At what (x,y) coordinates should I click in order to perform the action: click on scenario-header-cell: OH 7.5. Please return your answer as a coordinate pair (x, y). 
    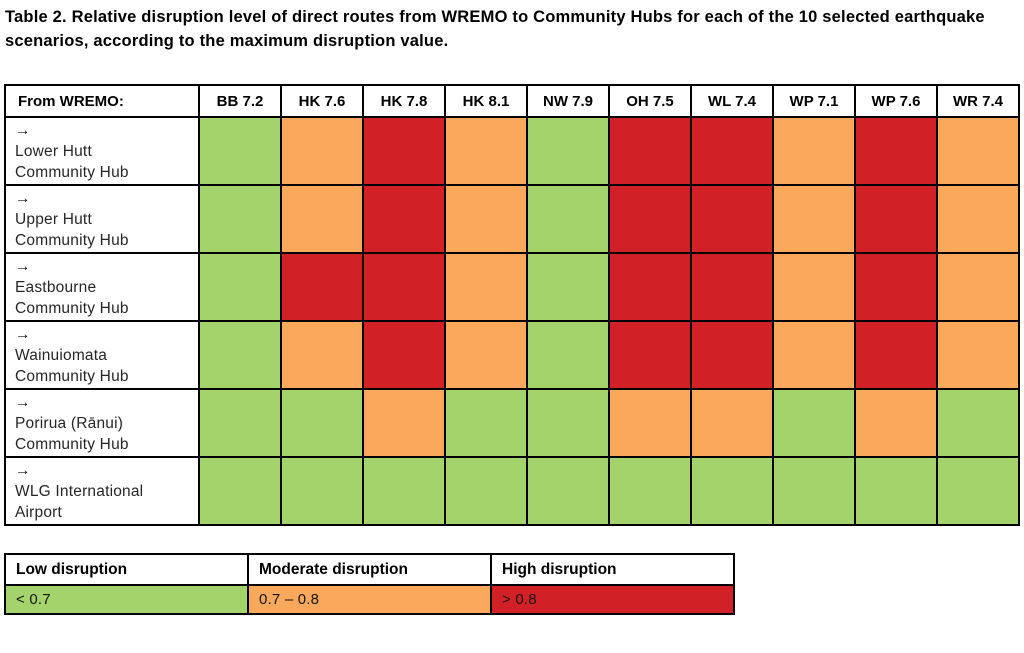
    Looking at the image, I should click on (650, 101).